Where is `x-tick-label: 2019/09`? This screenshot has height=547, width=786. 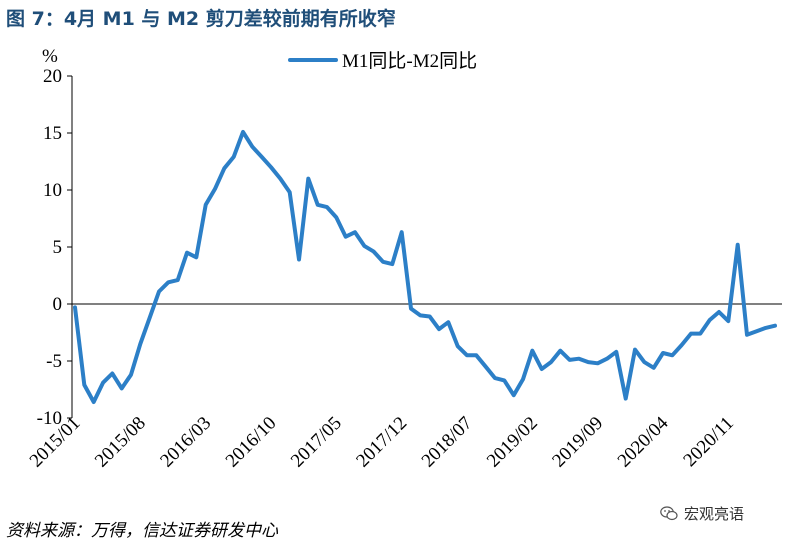
x-tick-label: 2019/09 is located at coordinates (577, 442).